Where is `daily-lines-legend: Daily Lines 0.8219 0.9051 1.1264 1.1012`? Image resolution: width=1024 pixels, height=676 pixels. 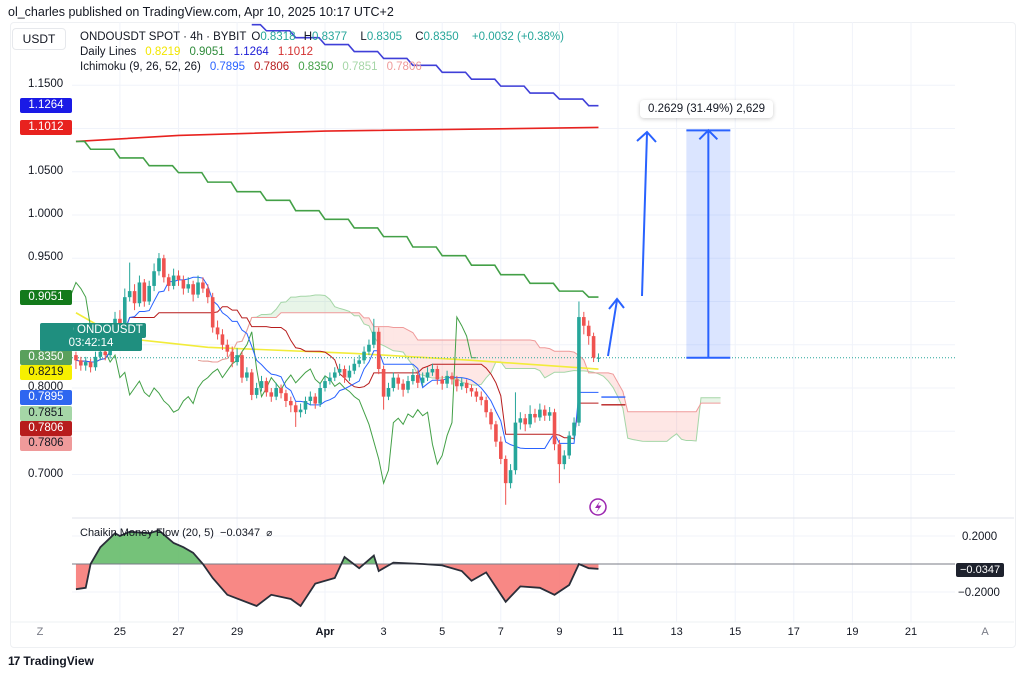
daily-lines-legend: Daily Lines 0.8219 0.9051 1.1264 1.1012 is located at coordinates (201, 52).